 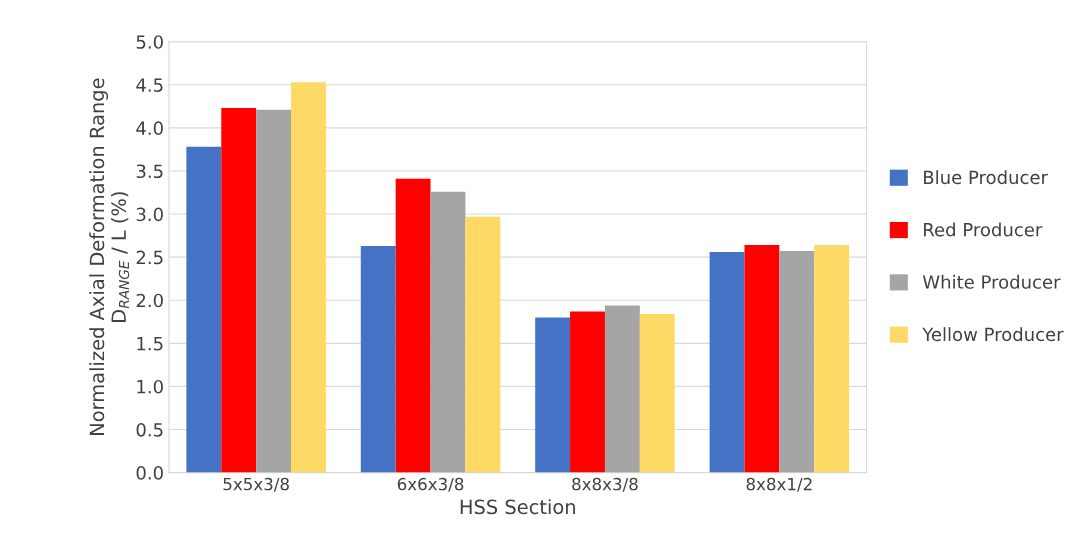 What do you see at coordinates (149, 42) in the screenshot?
I see `y-tick-label: 5.0` at bounding box center [149, 42].